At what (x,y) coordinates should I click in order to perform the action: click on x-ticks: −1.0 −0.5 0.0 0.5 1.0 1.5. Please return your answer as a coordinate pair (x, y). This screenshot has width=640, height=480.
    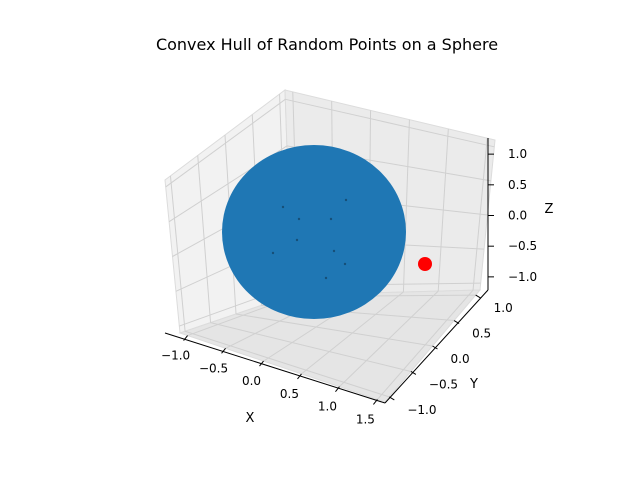
    Looking at the image, I should click on (269, 380).